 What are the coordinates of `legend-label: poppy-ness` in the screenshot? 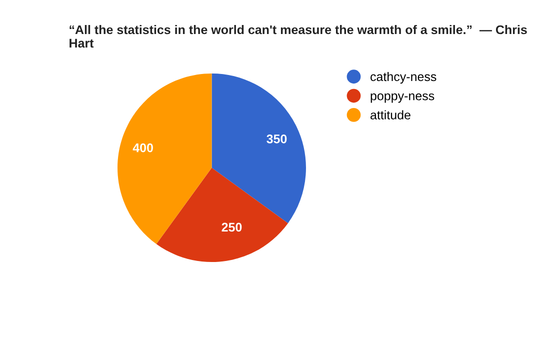 It's located at (402, 98).